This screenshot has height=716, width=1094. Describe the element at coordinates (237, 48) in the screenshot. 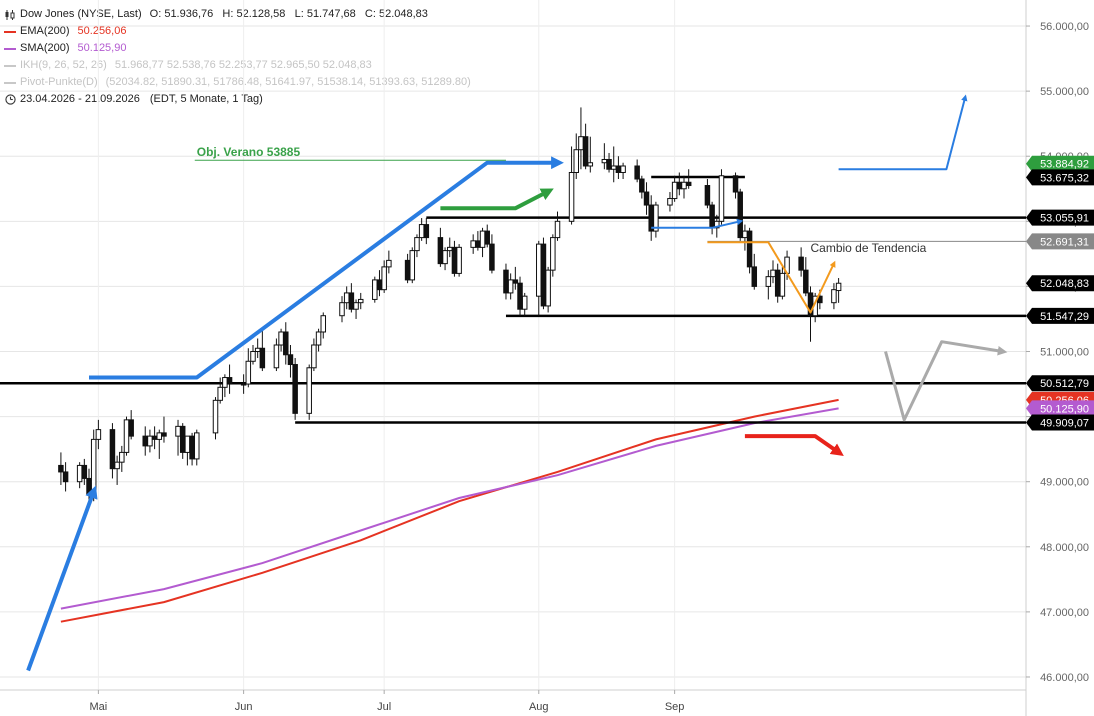

I see `legend-indicator-1: SMA(200) 50.125,90` at that location.